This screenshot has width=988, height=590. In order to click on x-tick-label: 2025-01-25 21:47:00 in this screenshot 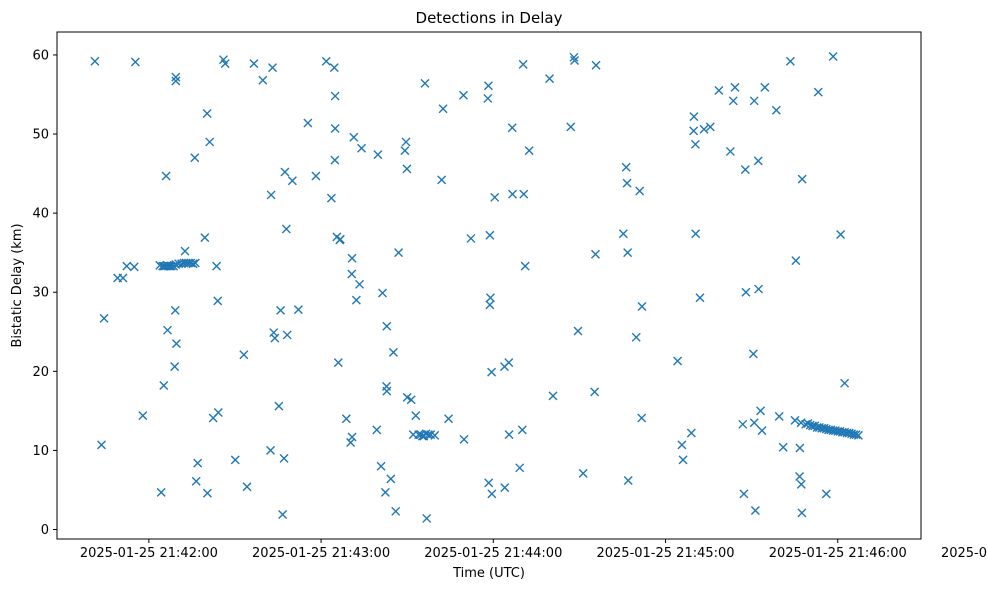, I will do `click(964, 553)`.